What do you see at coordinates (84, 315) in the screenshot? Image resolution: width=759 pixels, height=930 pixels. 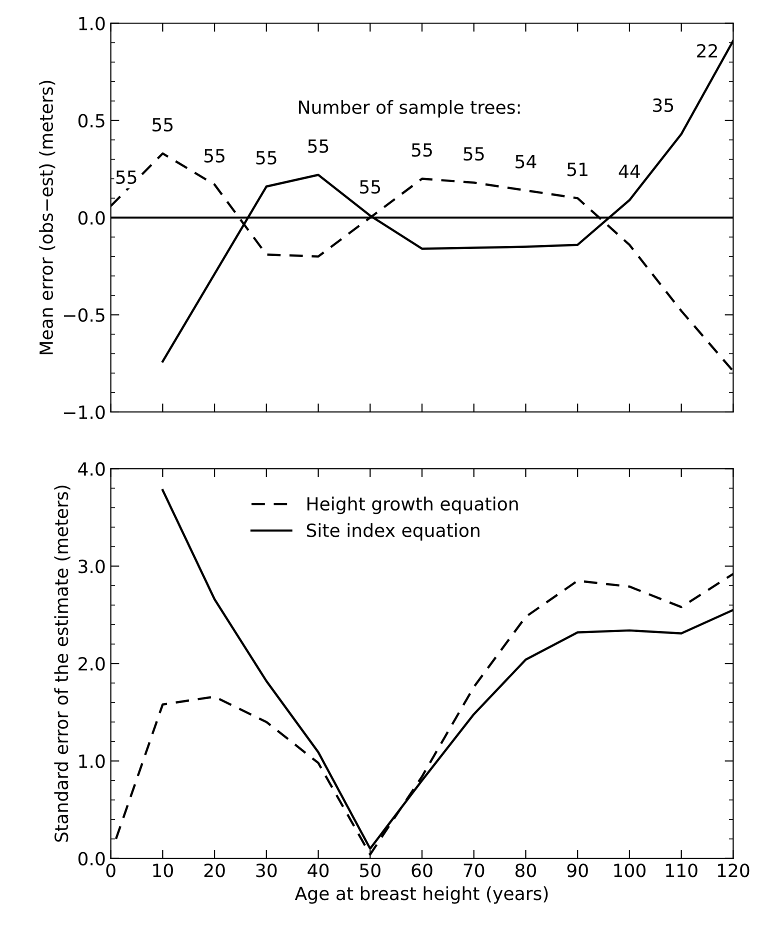 I see `y-tick-label: −0.5` at bounding box center [84, 315].